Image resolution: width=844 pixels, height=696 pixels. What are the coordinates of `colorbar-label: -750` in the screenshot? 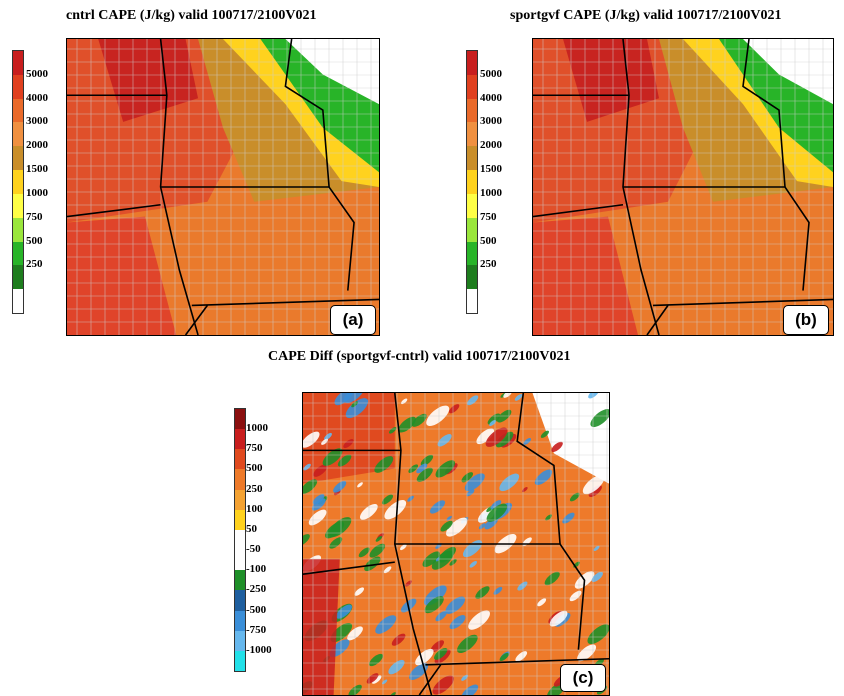 It's located at (256, 629).